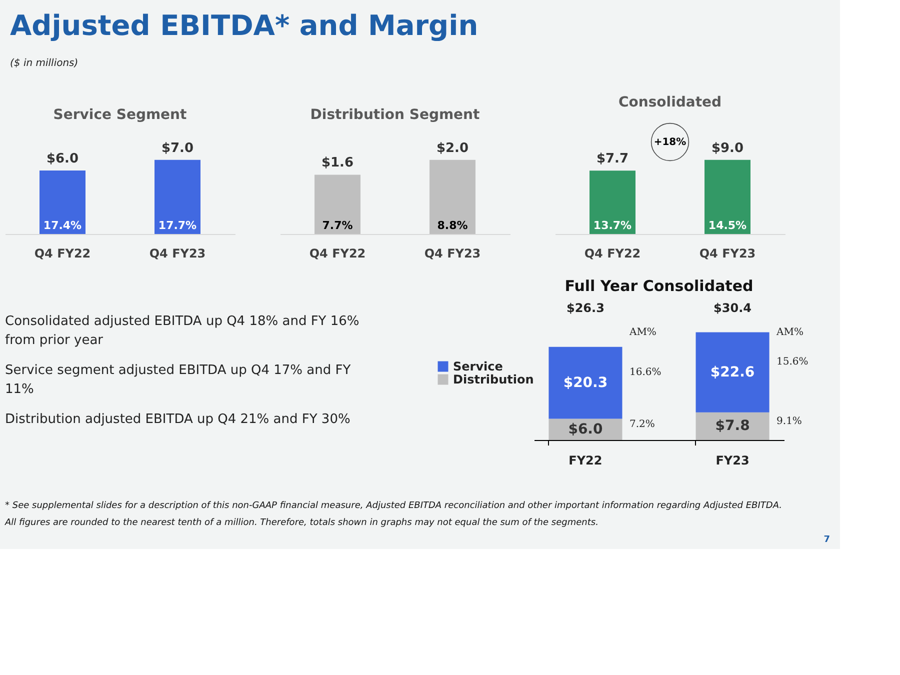  What do you see at coordinates (120, 115) in the screenshot?
I see `chart-title: Service Segment` at bounding box center [120, 115].